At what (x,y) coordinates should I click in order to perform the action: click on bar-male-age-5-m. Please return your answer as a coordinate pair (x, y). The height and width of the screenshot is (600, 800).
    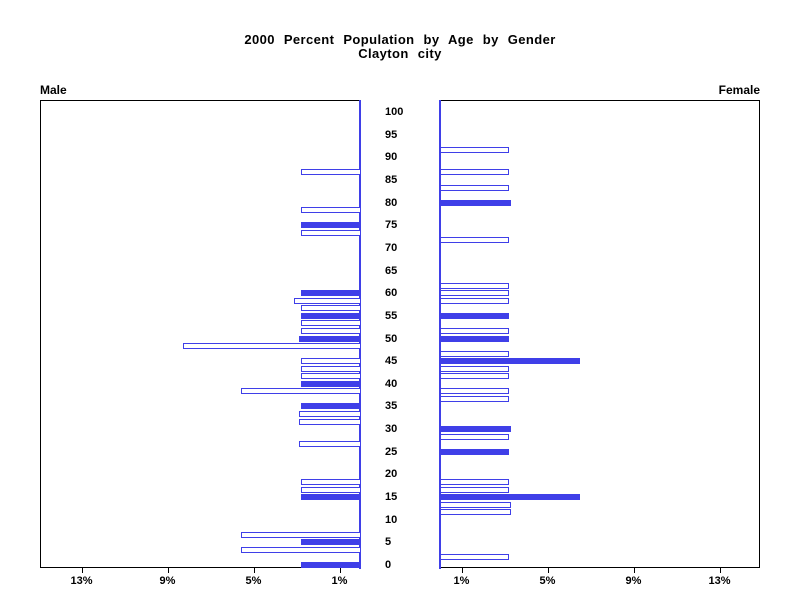
    Looking at the image, I should click on (331, 542).